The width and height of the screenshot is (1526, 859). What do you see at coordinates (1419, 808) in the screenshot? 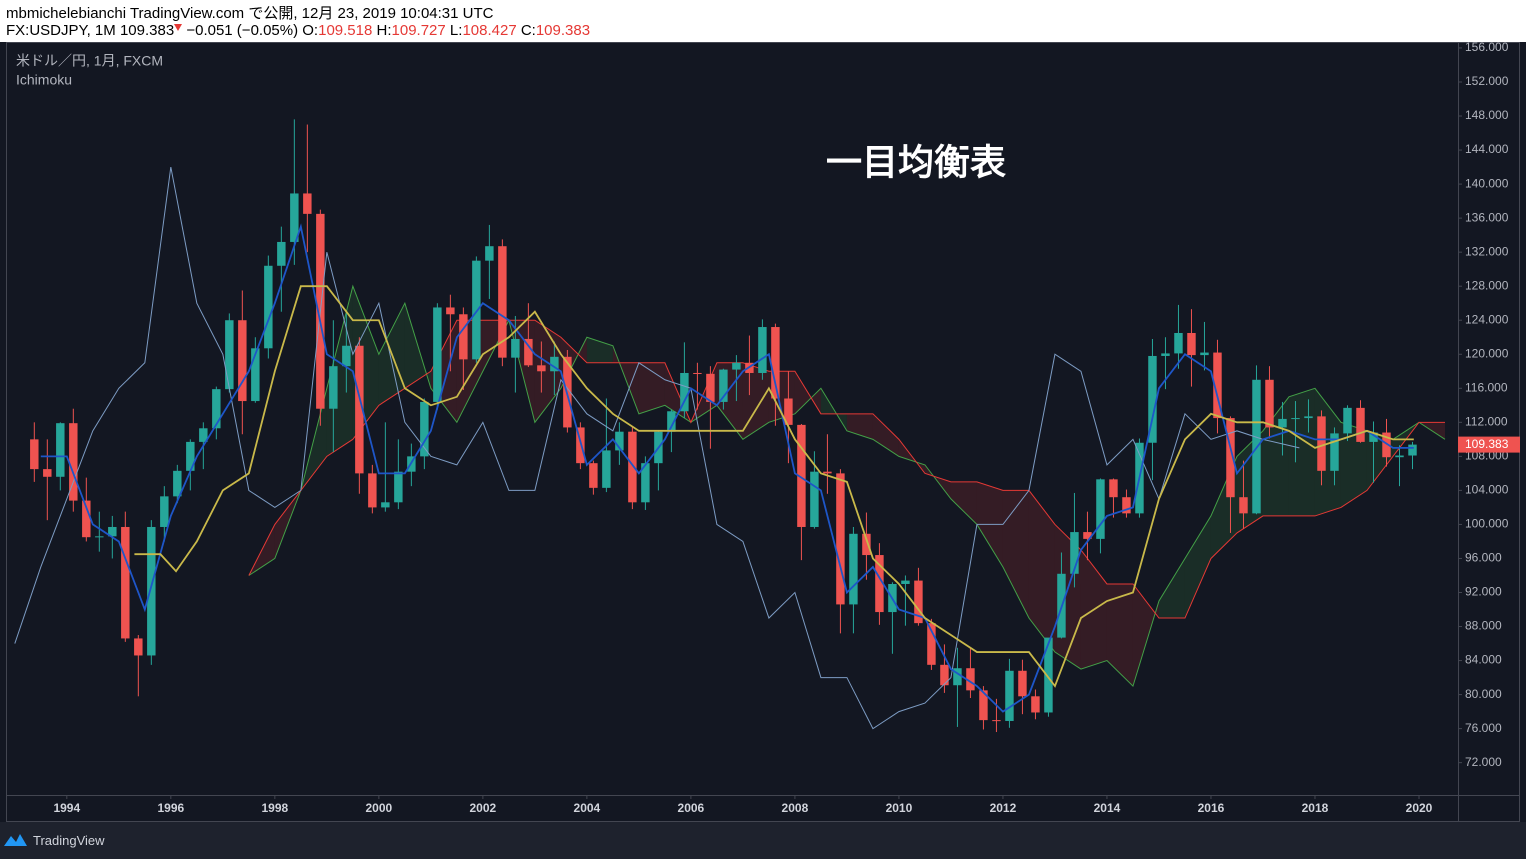
I see `x-tick-label: 2020` at bounding box center [1419, 808].